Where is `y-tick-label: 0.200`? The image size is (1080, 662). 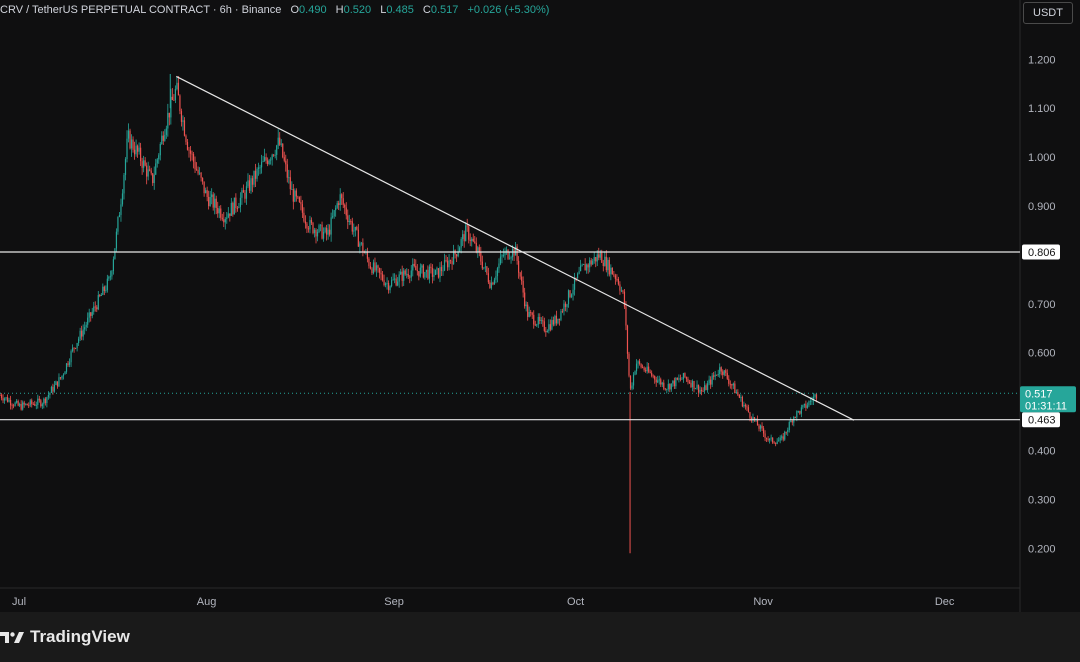
y-tick-label: 0.200 is located at coordinates (1042, 549).